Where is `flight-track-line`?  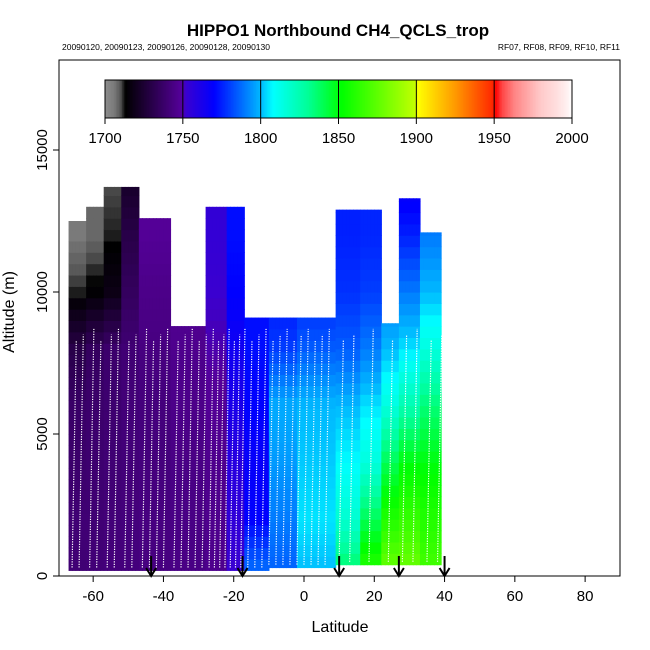
flight-track-line is located at coordinates (176, 454).